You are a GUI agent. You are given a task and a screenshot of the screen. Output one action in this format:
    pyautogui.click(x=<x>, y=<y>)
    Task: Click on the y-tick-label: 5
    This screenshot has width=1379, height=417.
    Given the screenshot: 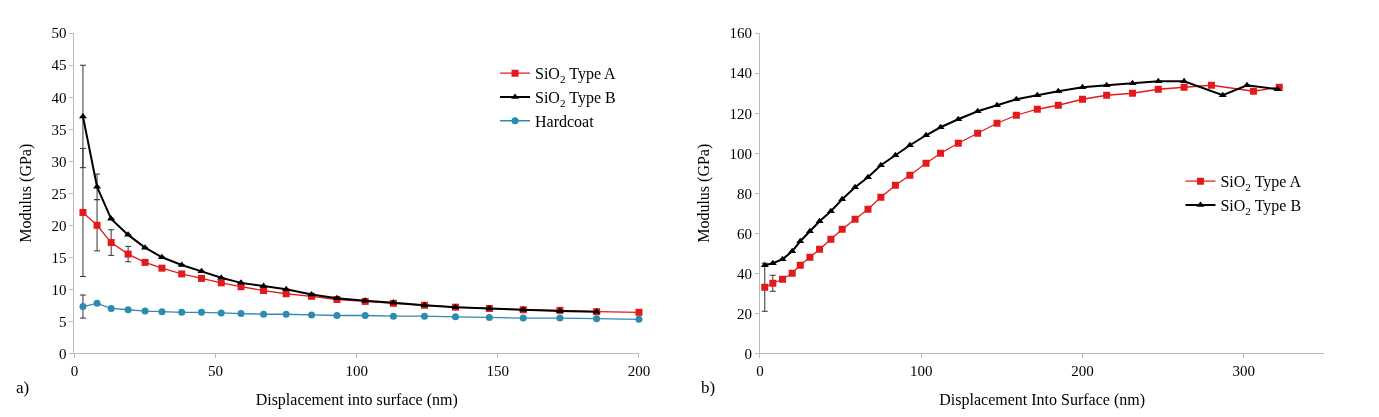 What is the action you would take?
    pyautogui.click(x=62, y=321)
    